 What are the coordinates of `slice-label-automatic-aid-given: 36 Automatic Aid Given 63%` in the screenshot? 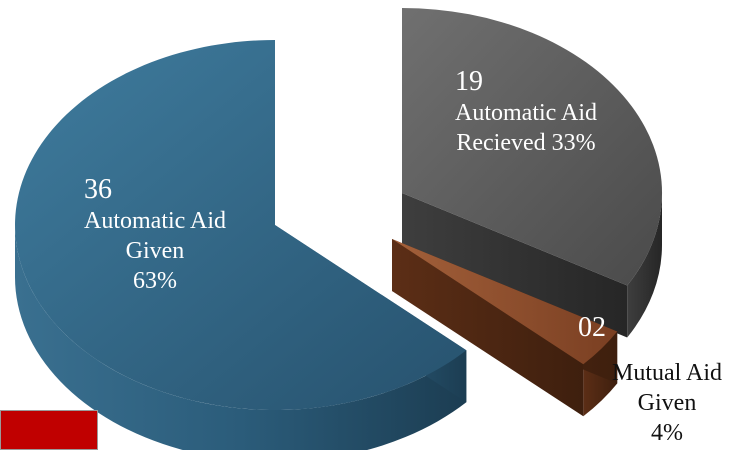 It's located at (155, 235).